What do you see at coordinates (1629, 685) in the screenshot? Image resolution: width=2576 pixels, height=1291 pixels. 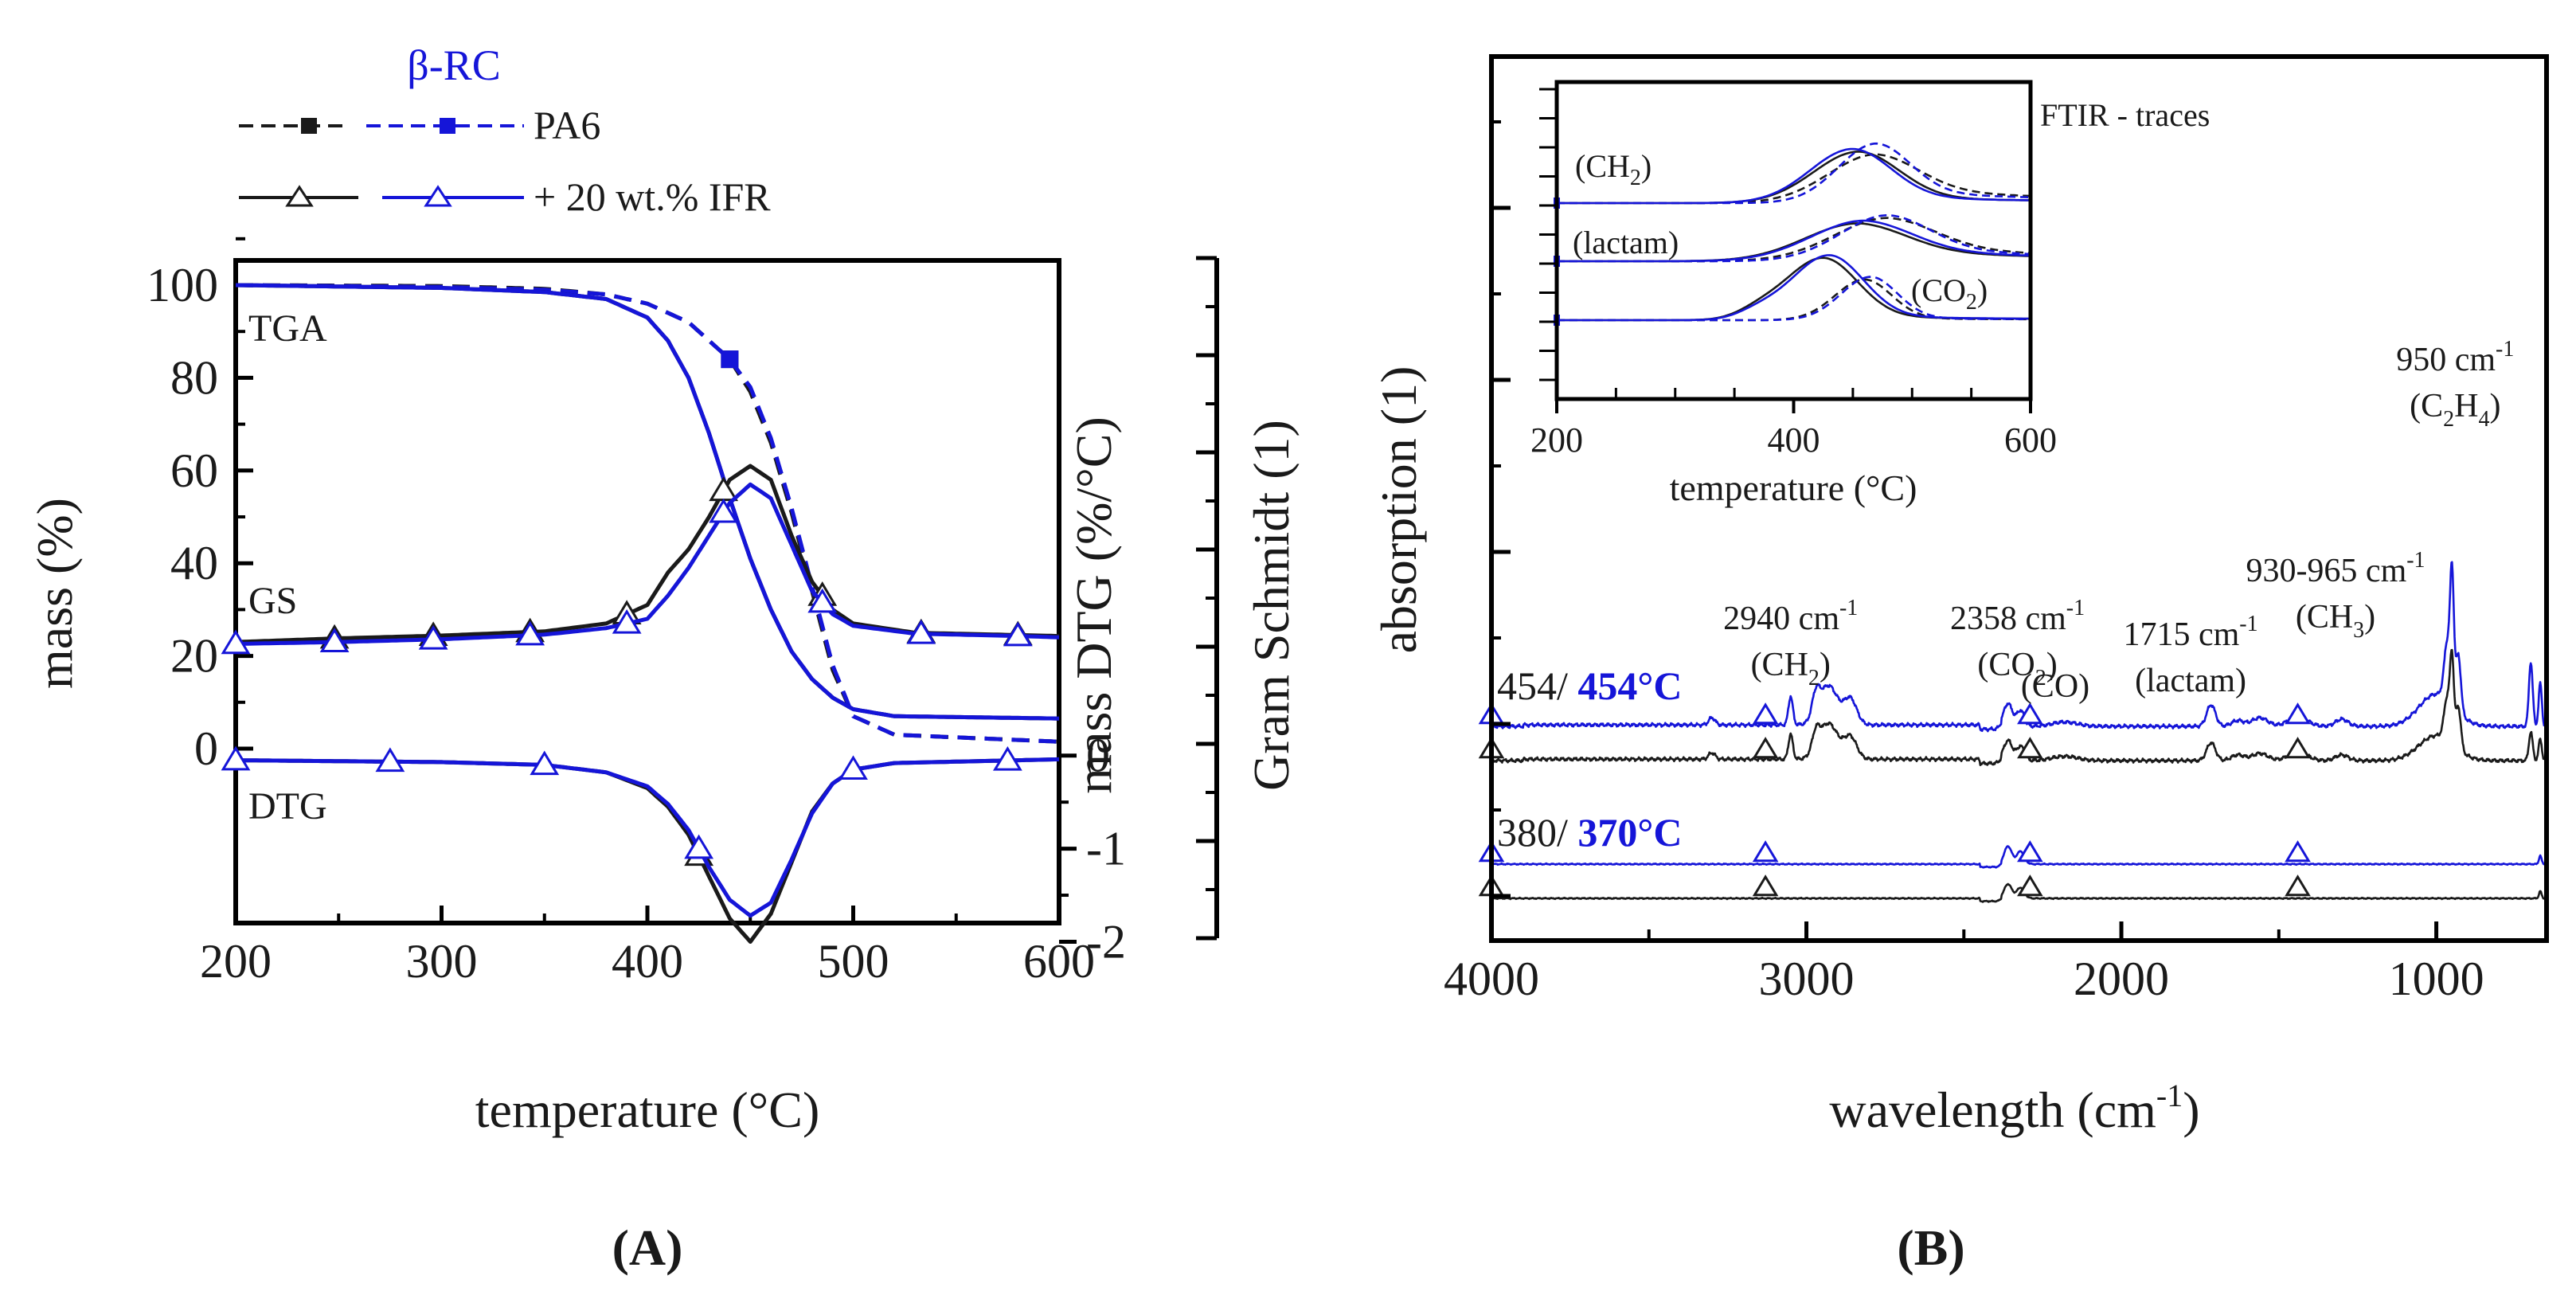 I see `spectrum-label-temperature: 454°C` at bounding box center [1629, 685].